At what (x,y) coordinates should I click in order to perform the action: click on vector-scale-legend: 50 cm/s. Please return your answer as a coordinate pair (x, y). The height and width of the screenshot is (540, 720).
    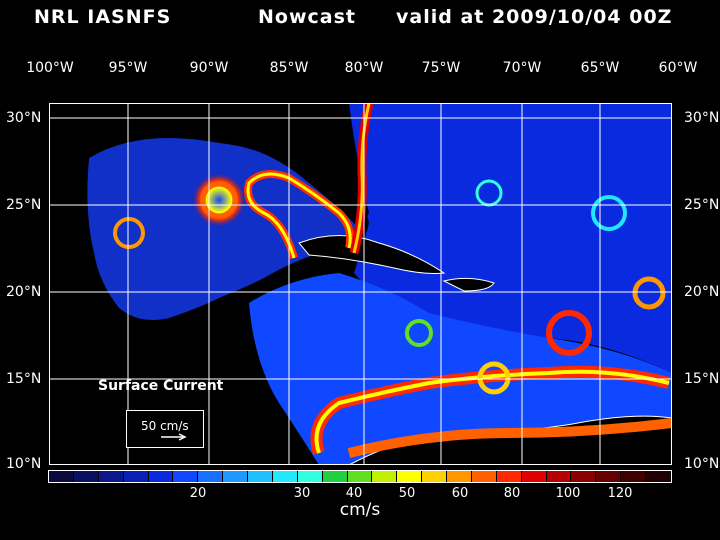
    Looking at the image, I should click on (165, 429).